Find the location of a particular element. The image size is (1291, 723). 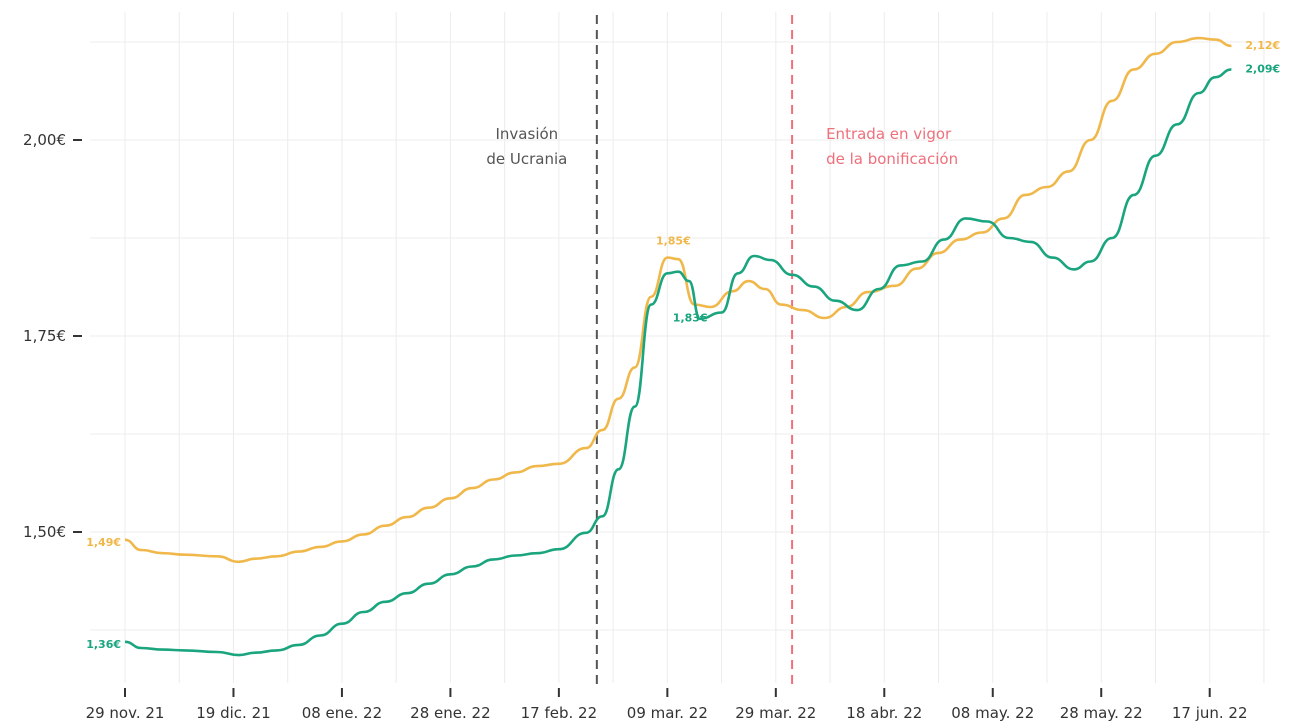

start-value-label: 1,36€ is located at coordinates (103, 644).